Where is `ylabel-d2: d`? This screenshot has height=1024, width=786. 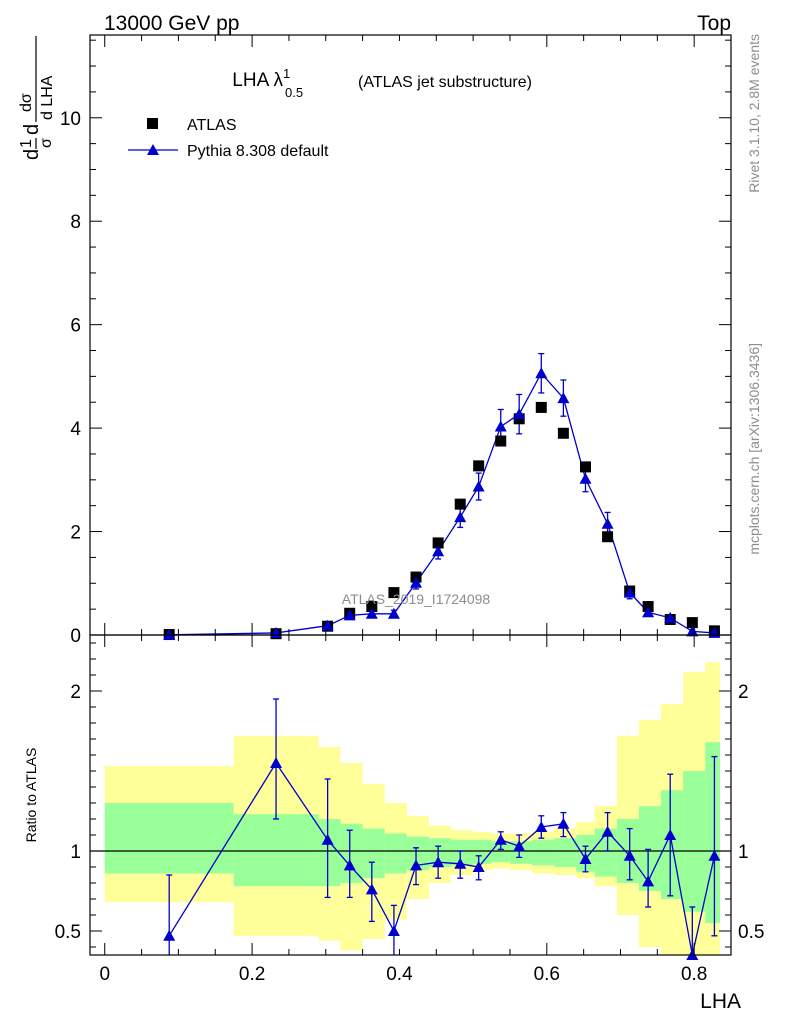
ylabel-d2: d is located at coordinates (32, 129).